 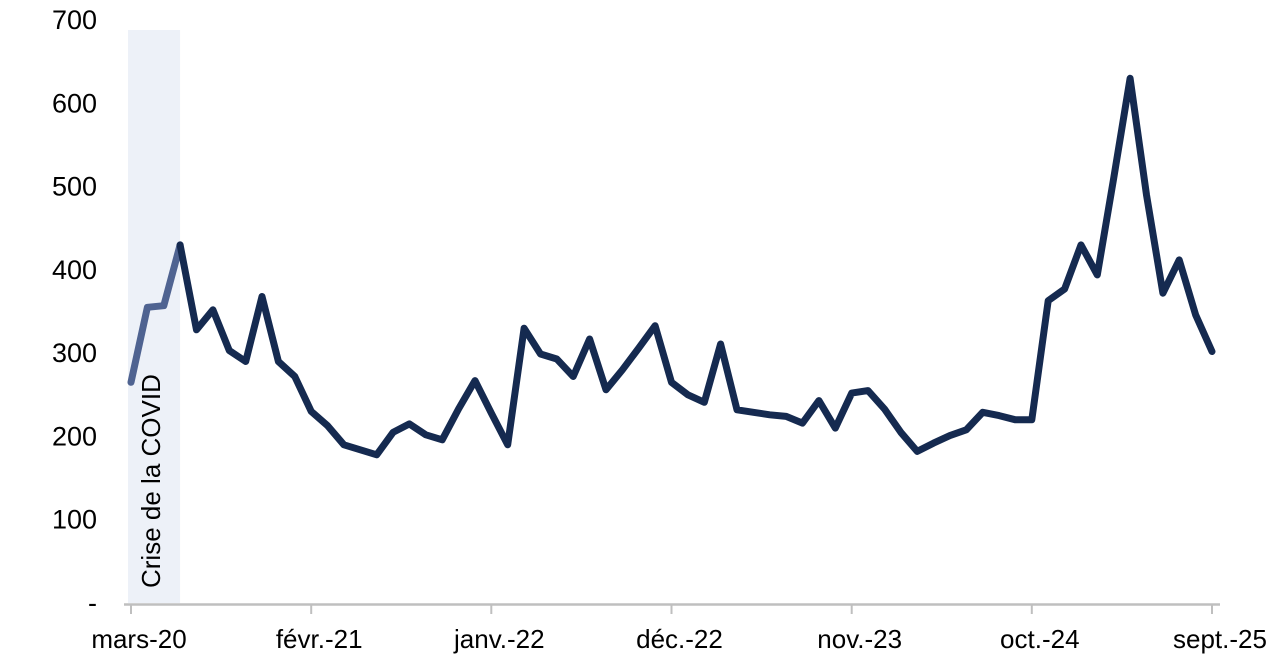 What do you see at coordinates (74, 353) in the screenshot?
I see `y-axis-label: 300` at bounding box center [74, 353].